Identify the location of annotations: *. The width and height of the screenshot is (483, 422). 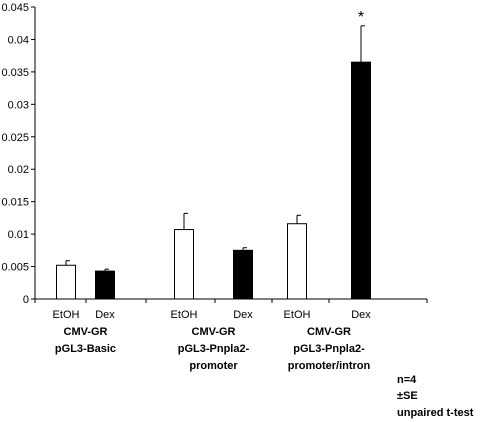
(361, 17).